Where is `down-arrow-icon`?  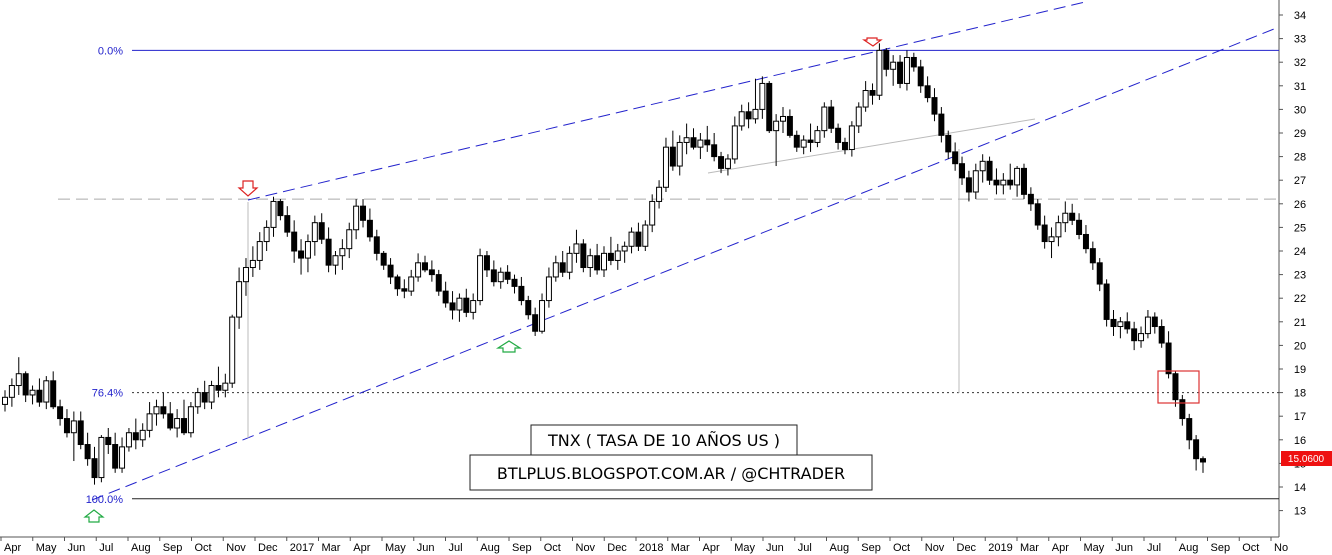 down-arrow-icon is located at coordinates (248, 188).